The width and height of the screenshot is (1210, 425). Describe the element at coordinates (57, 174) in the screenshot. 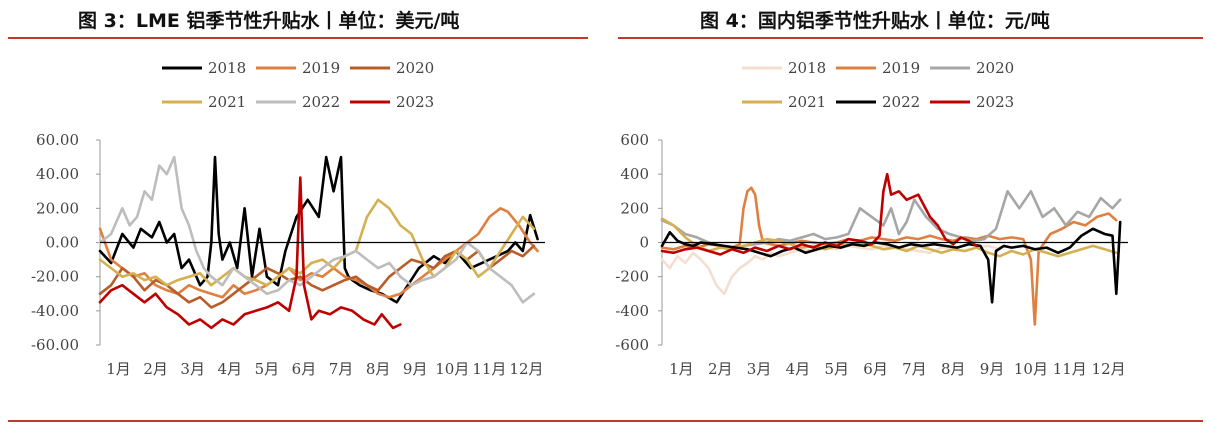

I see `y-tick-label-left: 40.00` at that location.